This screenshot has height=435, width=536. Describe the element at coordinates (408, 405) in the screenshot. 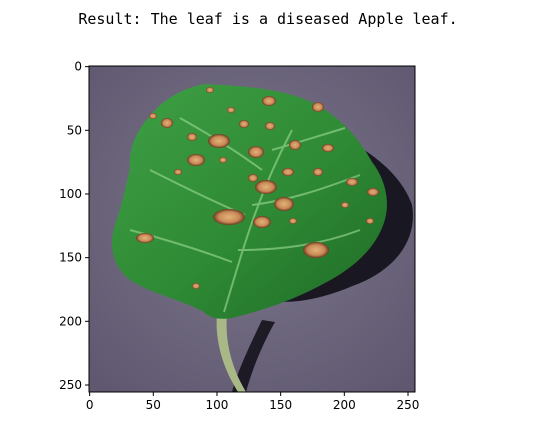

I see `x-tick-label: 250` at that location.